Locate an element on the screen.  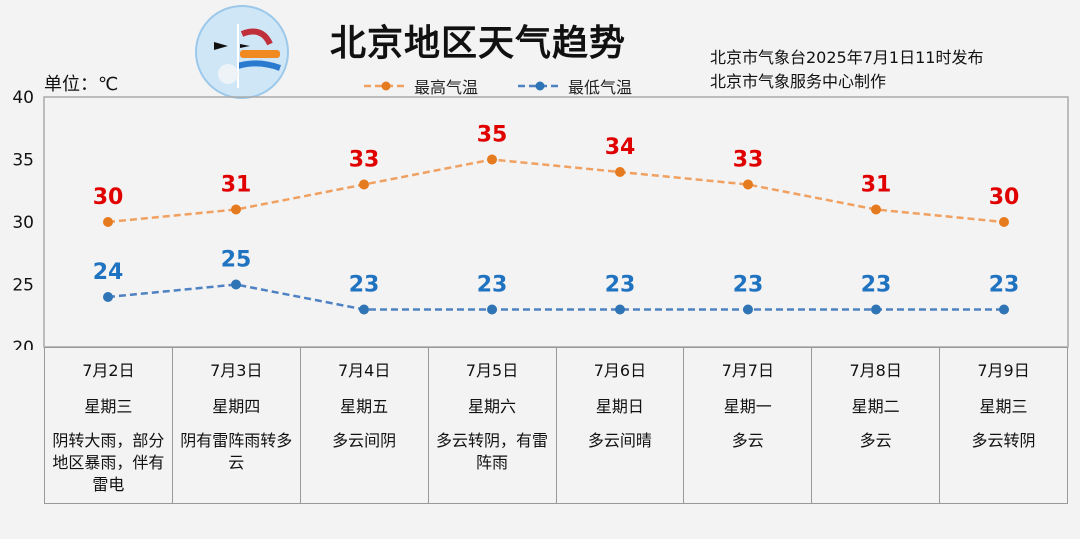
weekday-label: 星期六 is located at coordinates (492, 406).